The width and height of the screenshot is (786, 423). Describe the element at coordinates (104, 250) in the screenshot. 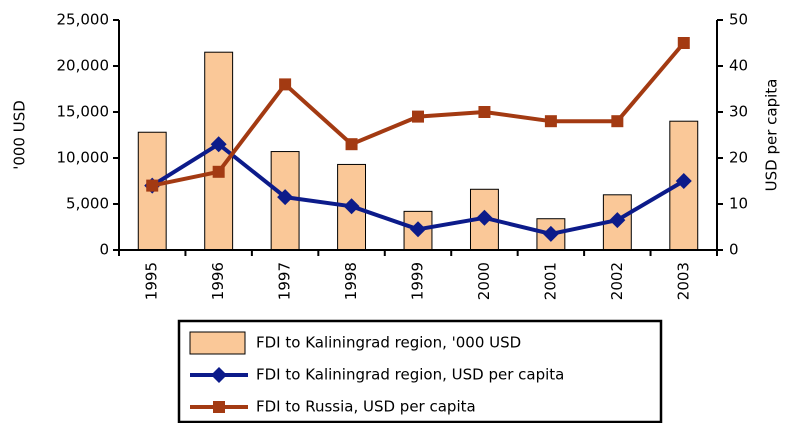

I see `y-tick-label: 0` at that location.